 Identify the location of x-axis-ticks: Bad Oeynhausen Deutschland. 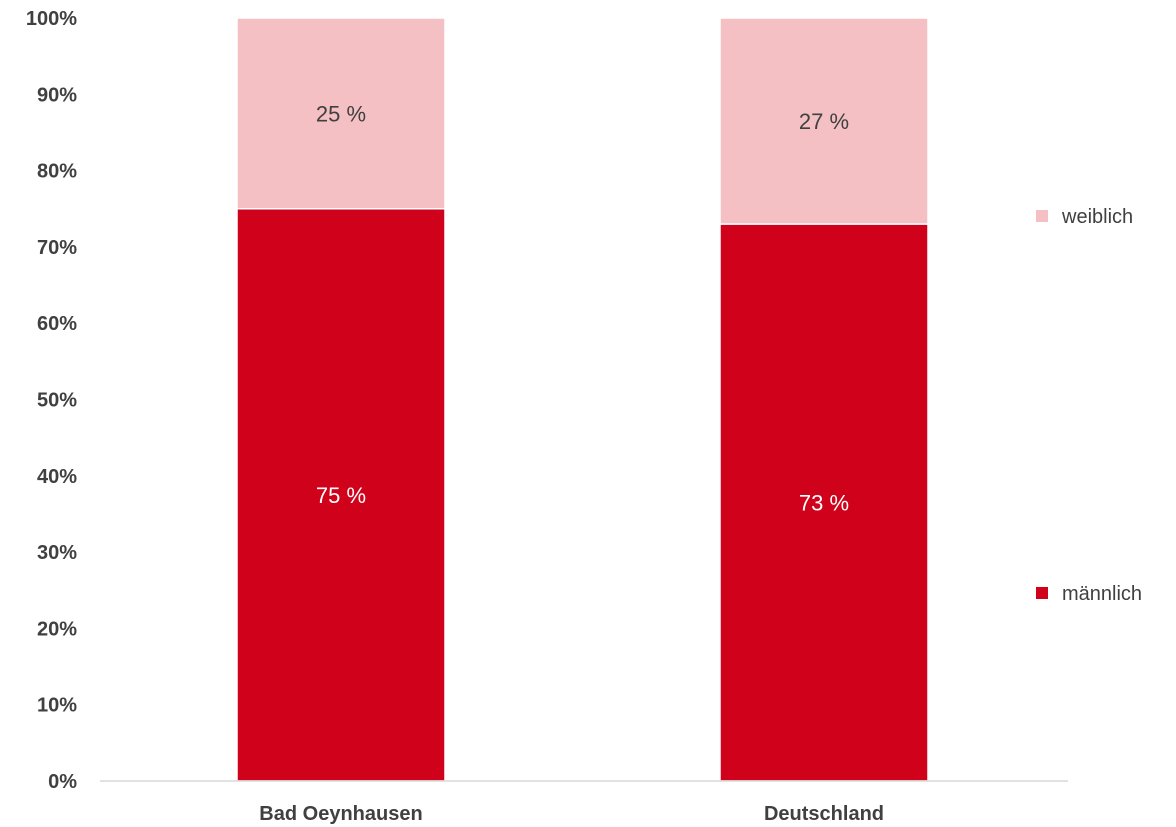
(571, 814).